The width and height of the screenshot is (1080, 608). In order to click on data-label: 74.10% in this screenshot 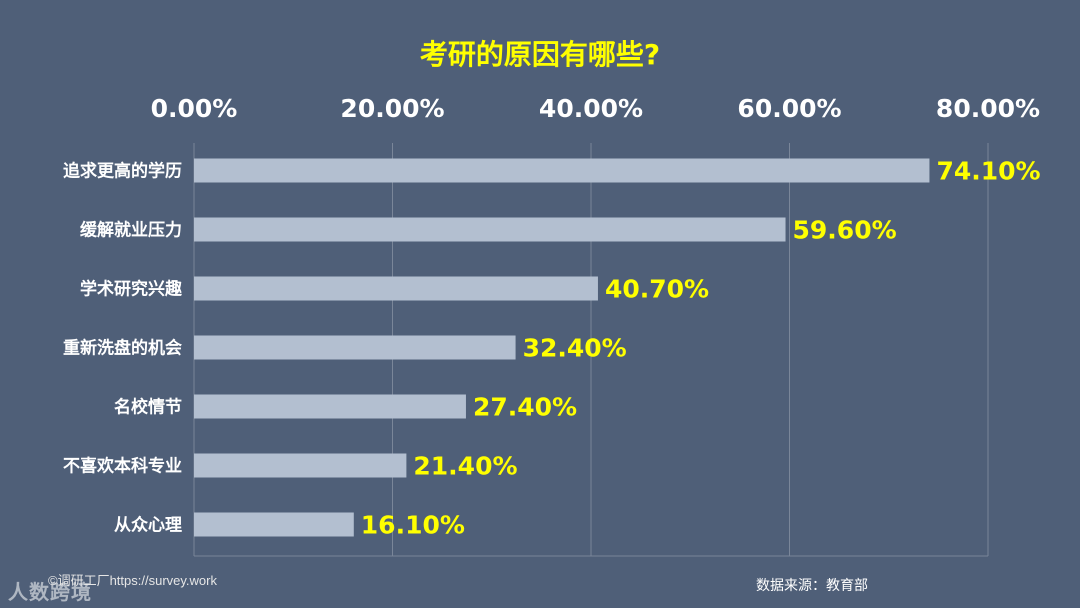, I will do `click(988, 171)`.